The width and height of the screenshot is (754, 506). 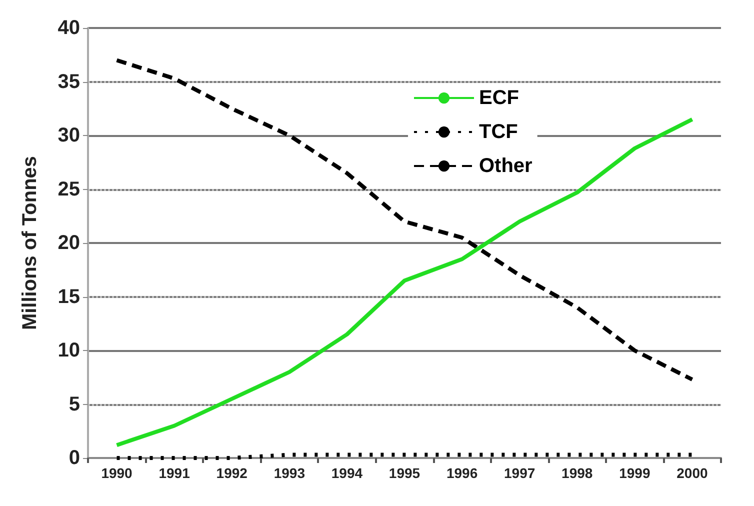 I want to click on x-tick-label: 1993, so click(x=290, y=473).